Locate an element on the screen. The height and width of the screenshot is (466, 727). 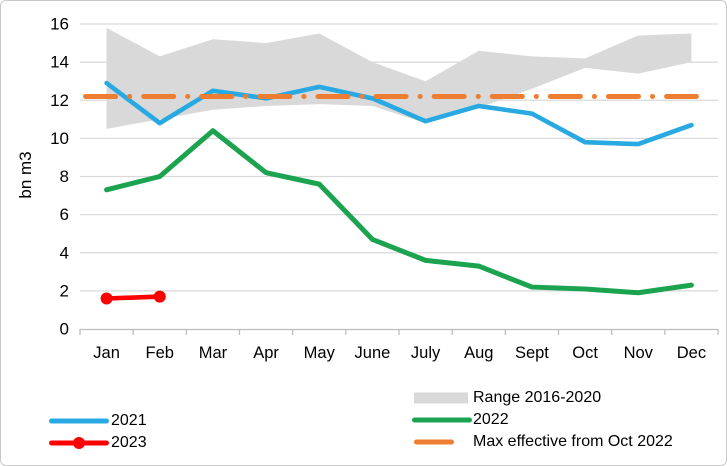
legend-item-2023: 2023 is located at coordinates (98, 442).